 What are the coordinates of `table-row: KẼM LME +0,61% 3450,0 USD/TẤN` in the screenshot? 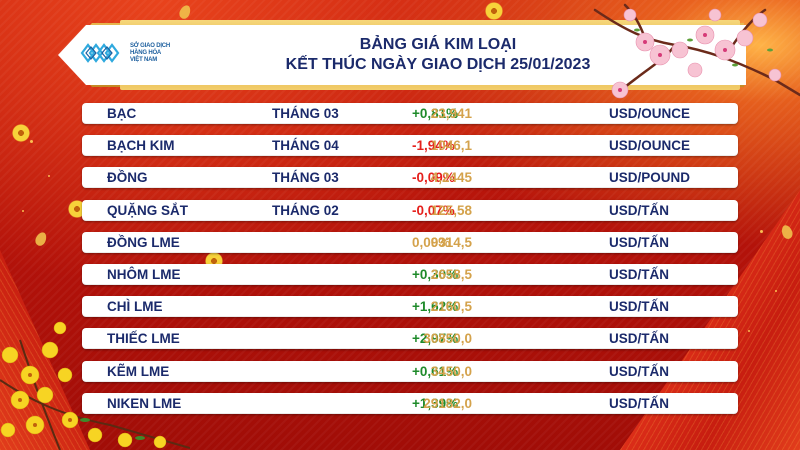 It's located at (410, 371).